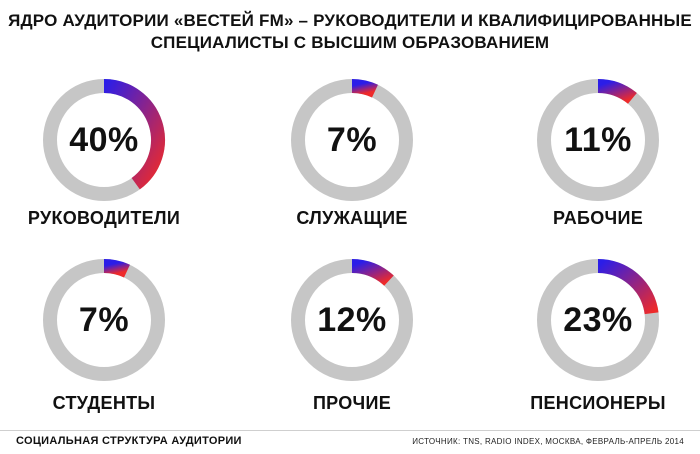  I want to click on donut-card-workers: 11% РАБОЧИЕ, so click(598, 162).